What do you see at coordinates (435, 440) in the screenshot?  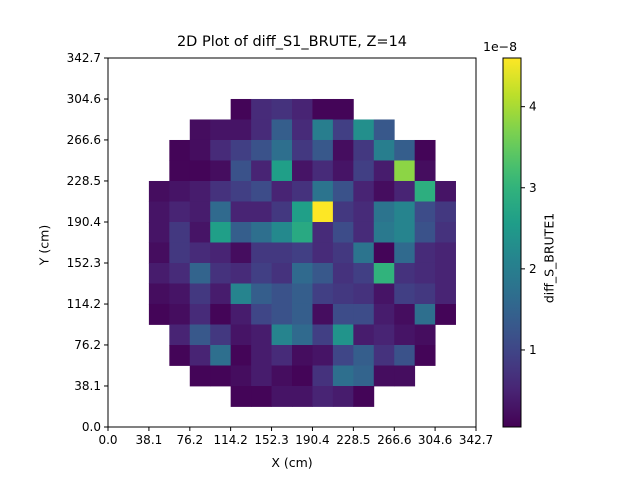 I see `x-tick-label: 304.6` at bounding box center [435, 440].